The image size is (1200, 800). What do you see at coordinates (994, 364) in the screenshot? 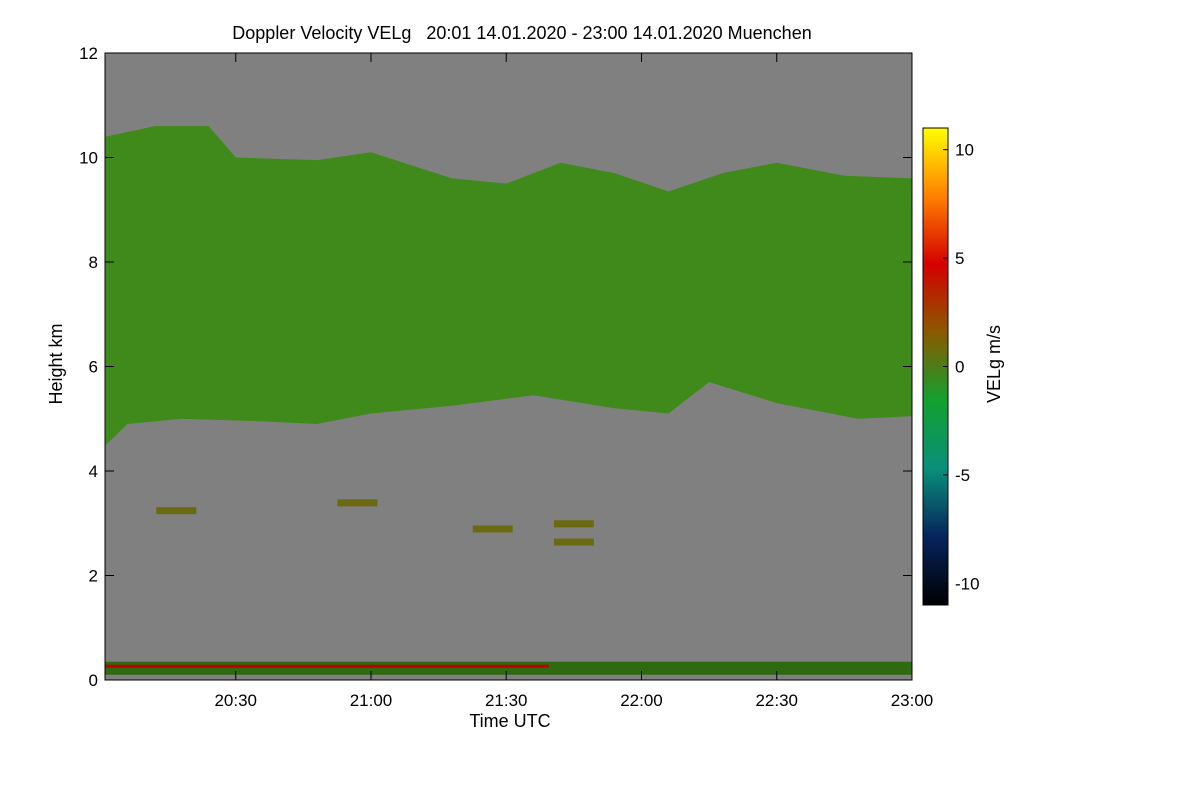
I see `colorbar-label: VELg m/s` at bounding box center [994, 364].